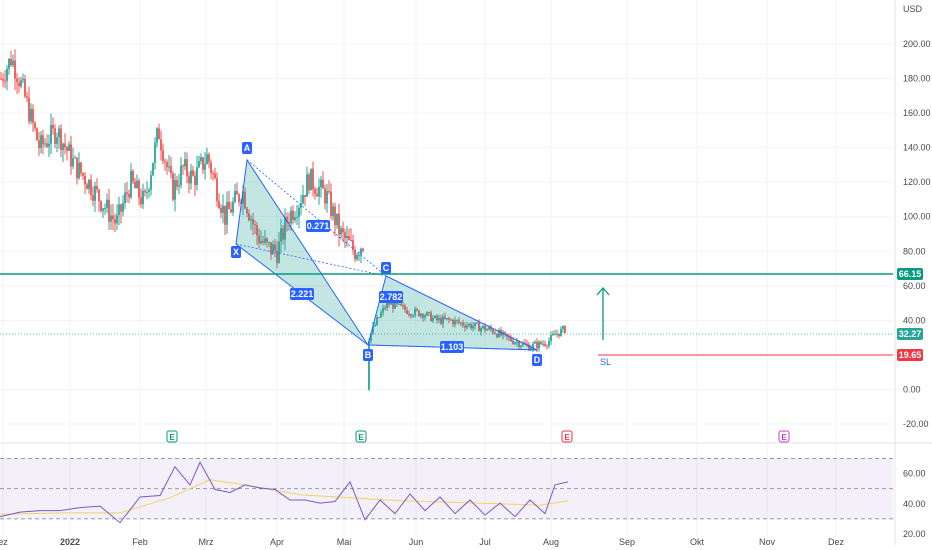 The width and height of the screenshot is (932, 550). I want to click on event-label: E, so click(172, 437).